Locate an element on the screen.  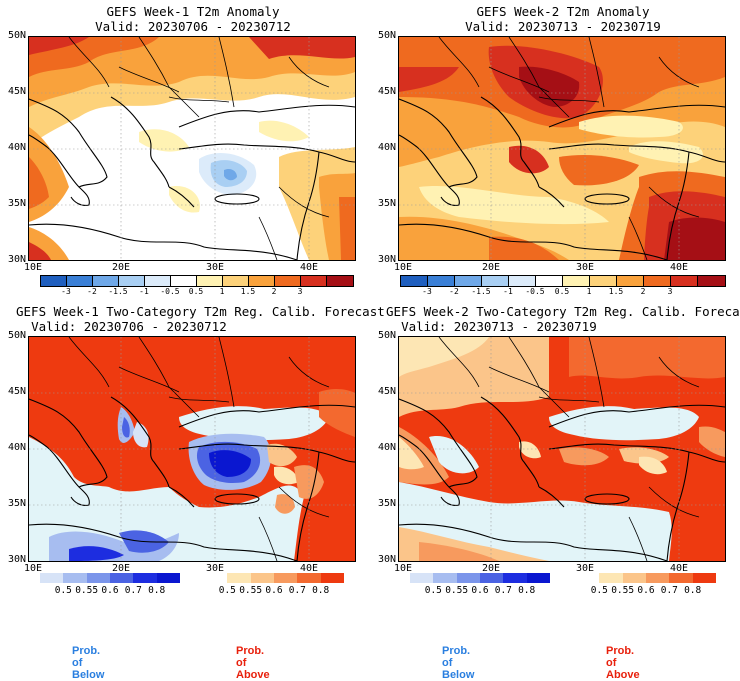
colorbar-week2-anomaly is located at coordinates (563, 281).